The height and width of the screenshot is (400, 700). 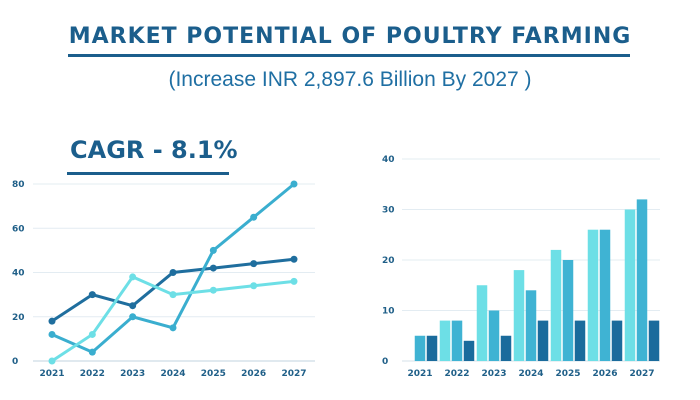 What do you see at coordinates (350, 79) in the screenshot?
I see `page-subtitle: (Increase INR 2,897.6 Billion By 2027 )` at bounding box center [350, 79].